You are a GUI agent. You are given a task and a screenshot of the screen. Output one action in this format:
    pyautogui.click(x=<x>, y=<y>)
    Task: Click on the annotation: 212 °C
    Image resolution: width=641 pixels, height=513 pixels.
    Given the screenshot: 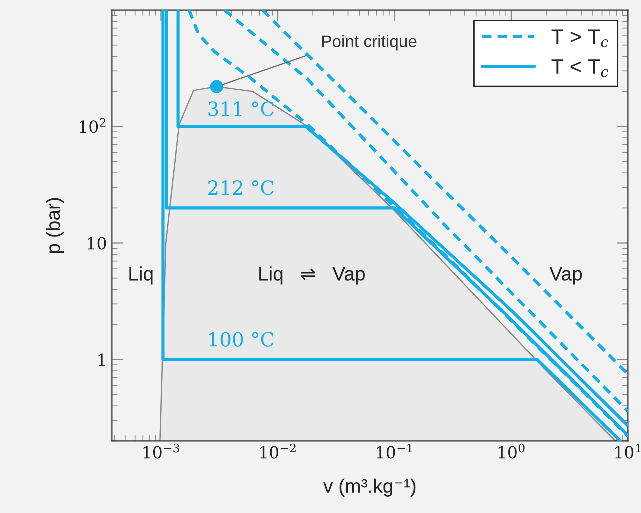 What is the action you would take?
    pyautogui.click(x=241, y=188)
    